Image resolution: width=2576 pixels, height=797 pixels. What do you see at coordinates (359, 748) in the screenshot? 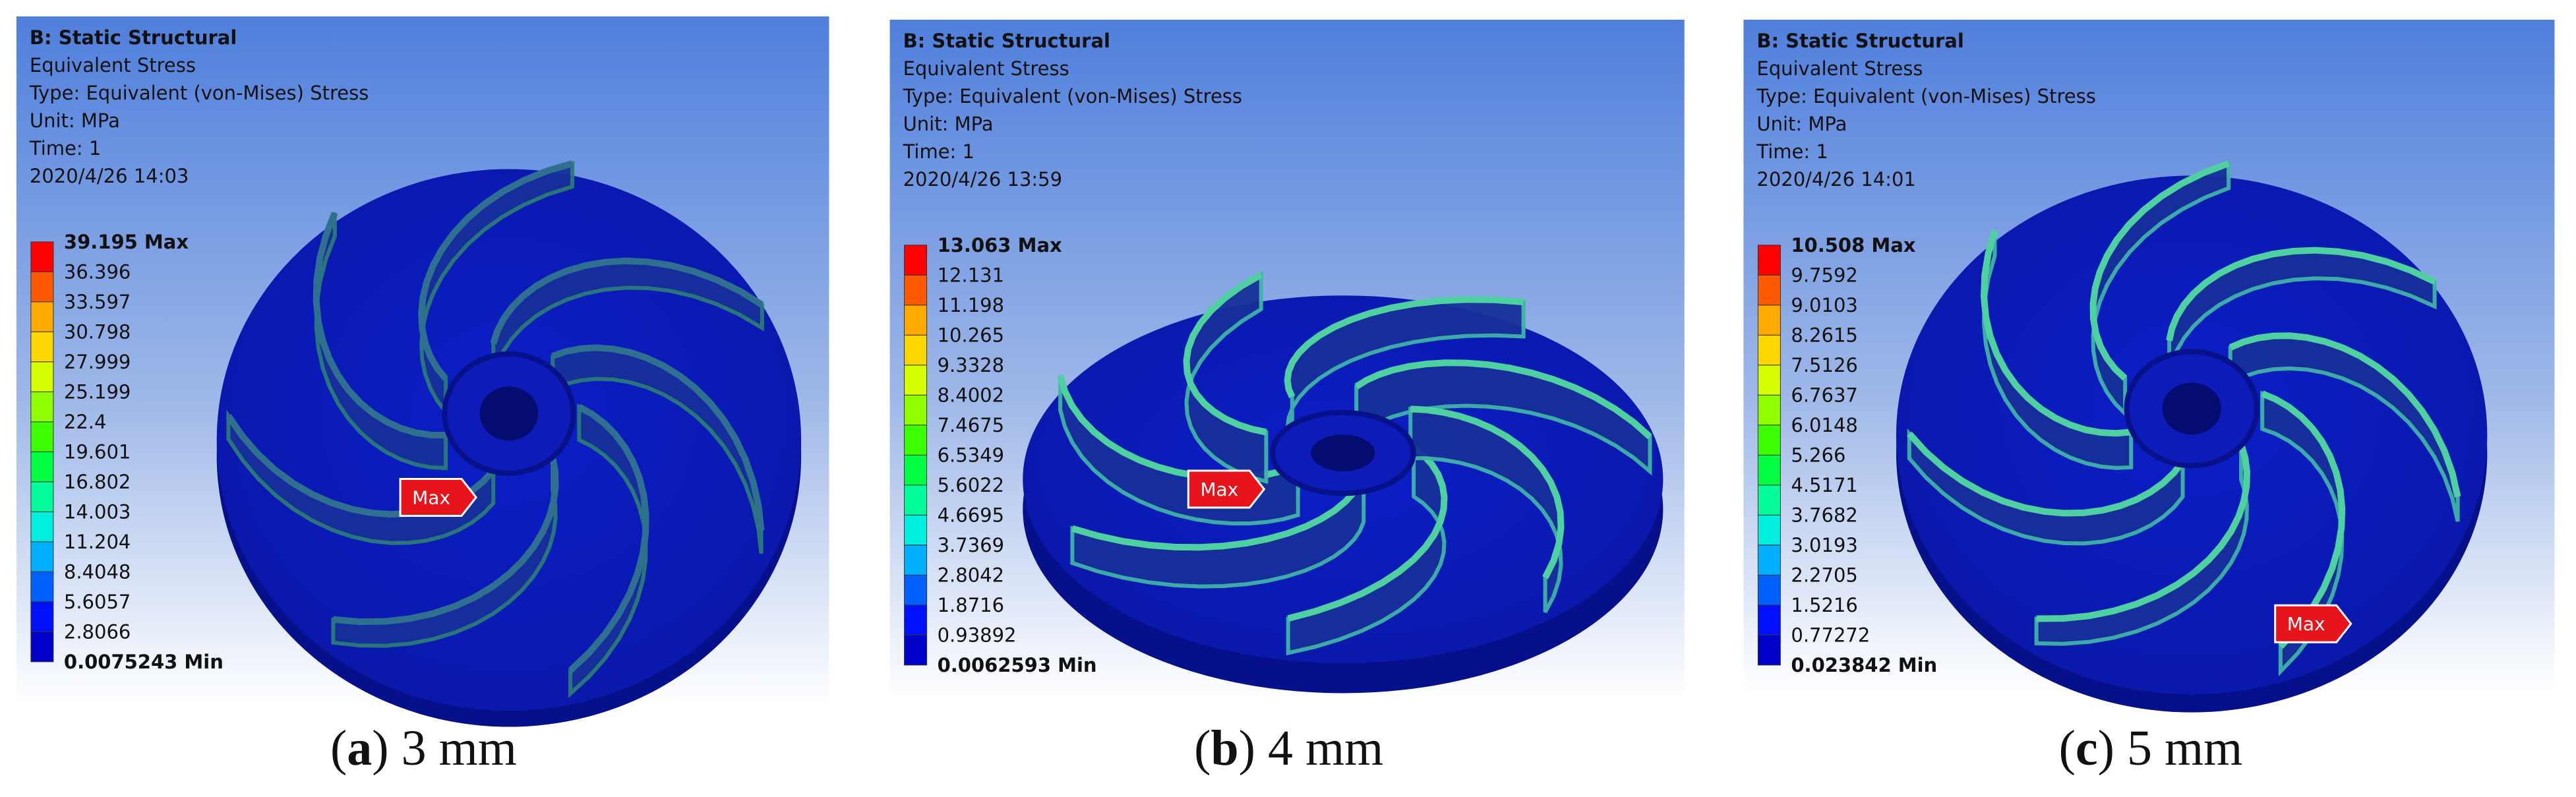
I see `caption-part: a` at bounding box center [359, 748].